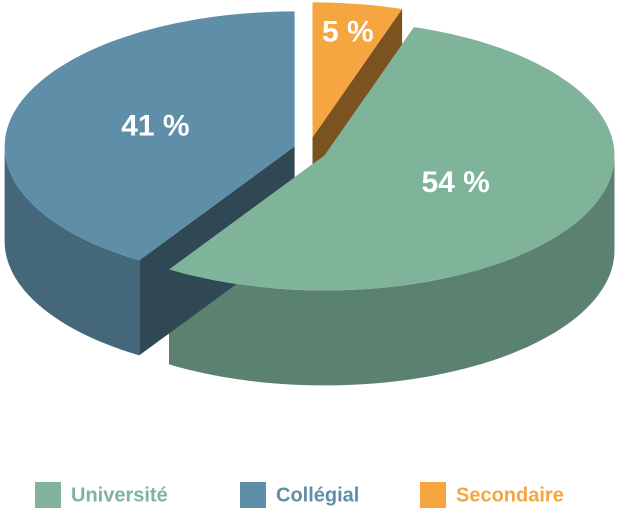  Describe the element at coordinates (119, 495) in the screenshot. I see `legend-label: Université` at that location.